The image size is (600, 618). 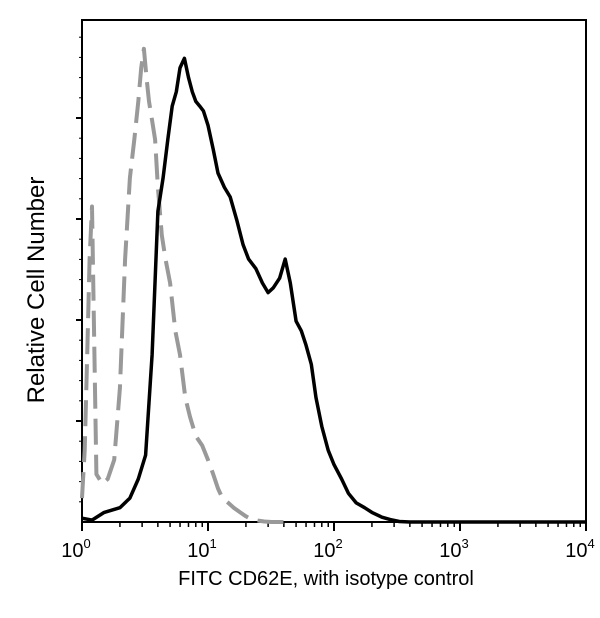 I want to click on x-tick-label: 10⁴, so click(x=579, y=549).